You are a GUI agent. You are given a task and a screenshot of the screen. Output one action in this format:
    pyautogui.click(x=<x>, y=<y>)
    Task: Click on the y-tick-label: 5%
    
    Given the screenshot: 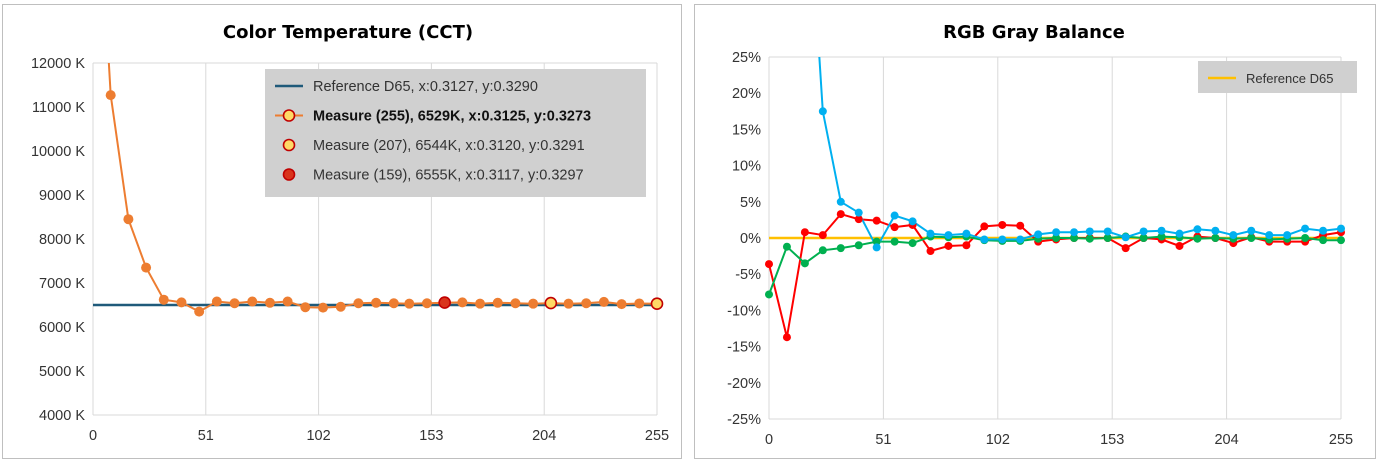 What is the action you would take?
    pyautogui.click(x=750, y=203)
    